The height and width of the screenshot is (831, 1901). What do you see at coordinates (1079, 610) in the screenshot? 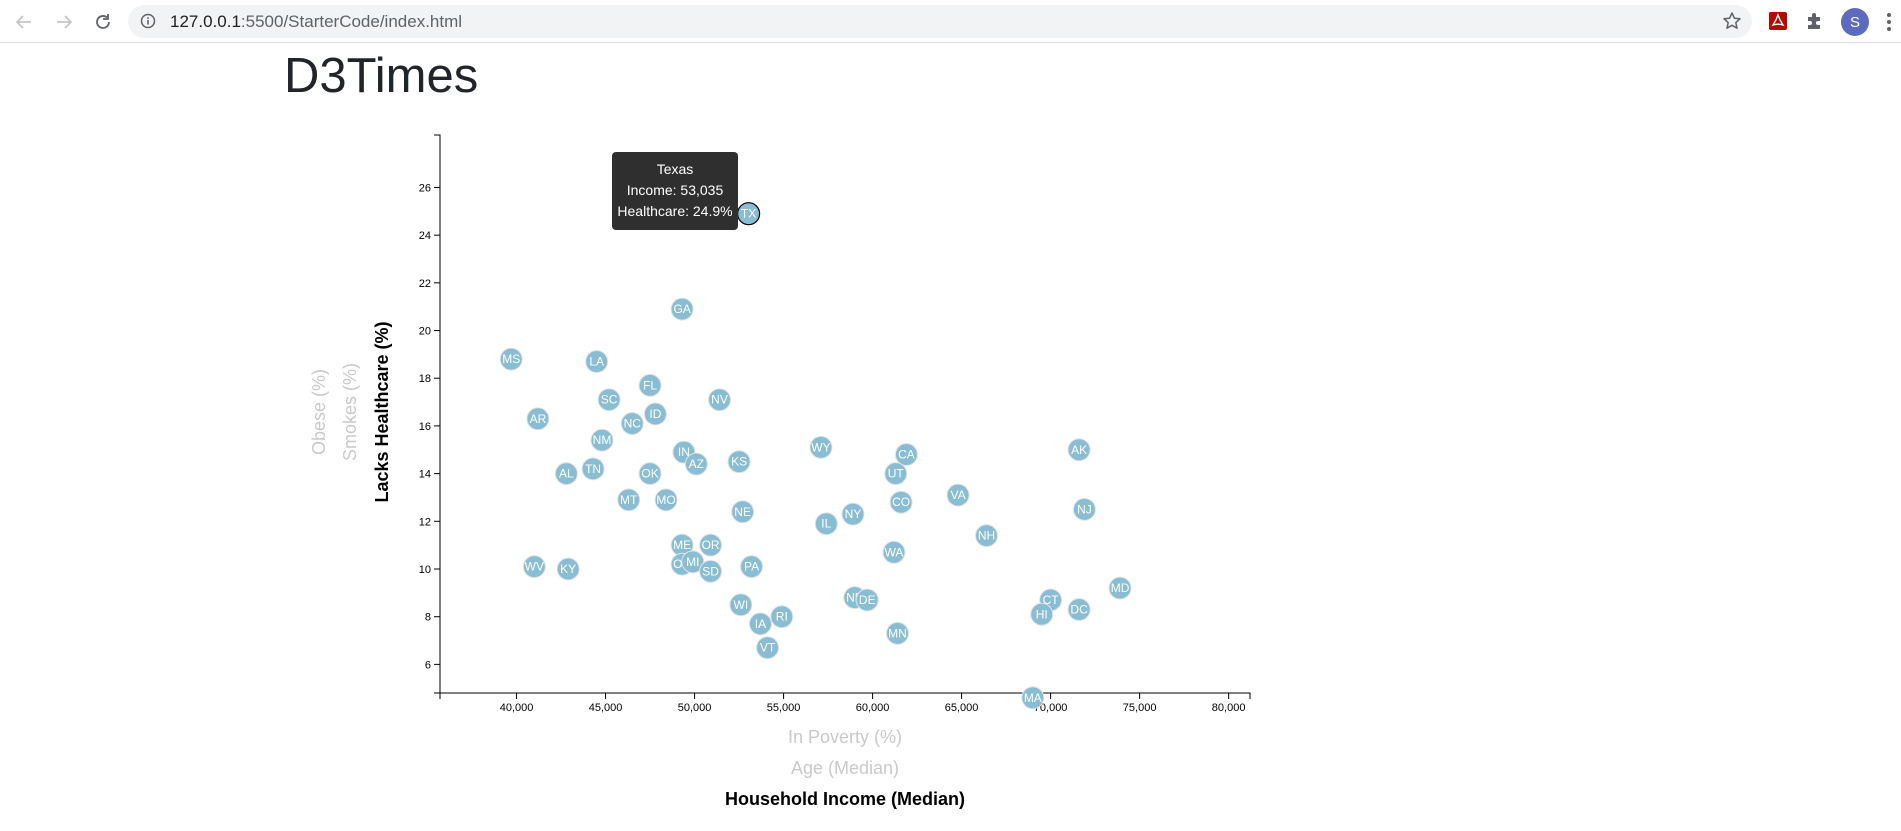
I see `state-point-dc` at bounding box center [1079, 610].